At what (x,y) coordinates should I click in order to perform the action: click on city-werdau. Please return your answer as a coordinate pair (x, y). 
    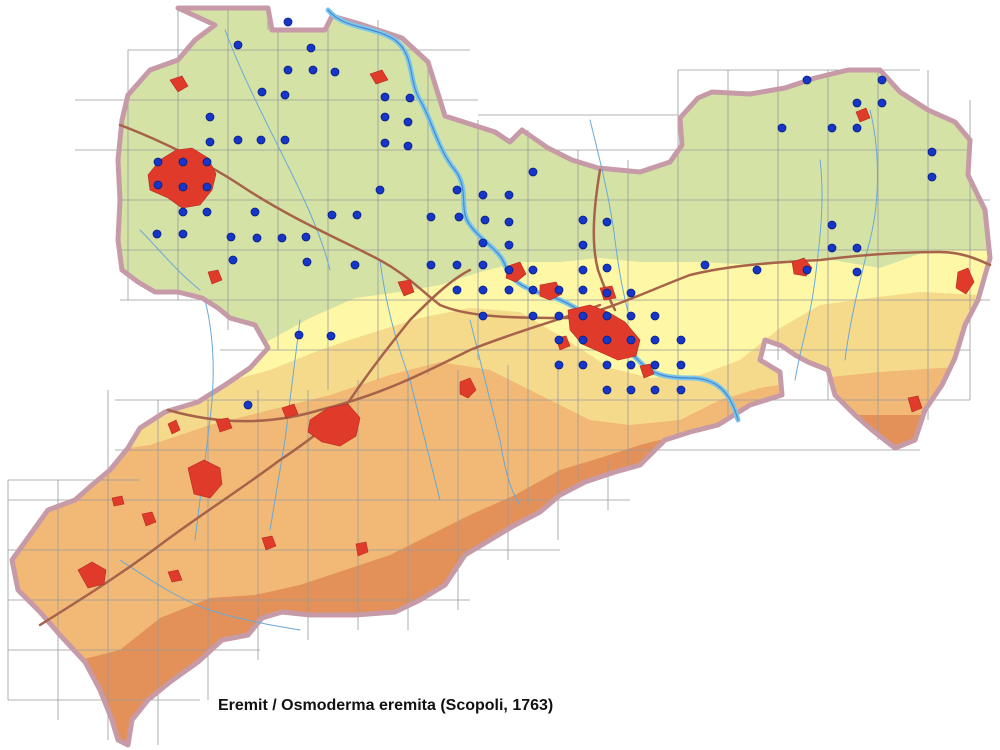
    Looking at the image, I should click on (174, 427).